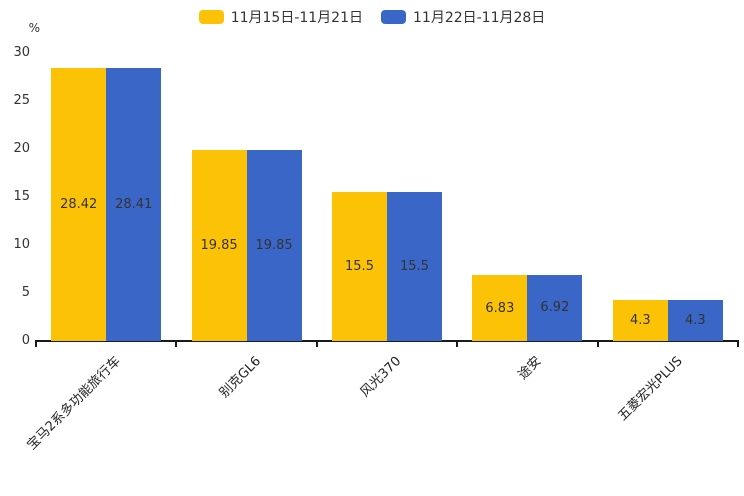 Image resolution: width=744 pixels, height=496 pixels. I want to click on y-axis-tick-label: 30, so click(21, 52).